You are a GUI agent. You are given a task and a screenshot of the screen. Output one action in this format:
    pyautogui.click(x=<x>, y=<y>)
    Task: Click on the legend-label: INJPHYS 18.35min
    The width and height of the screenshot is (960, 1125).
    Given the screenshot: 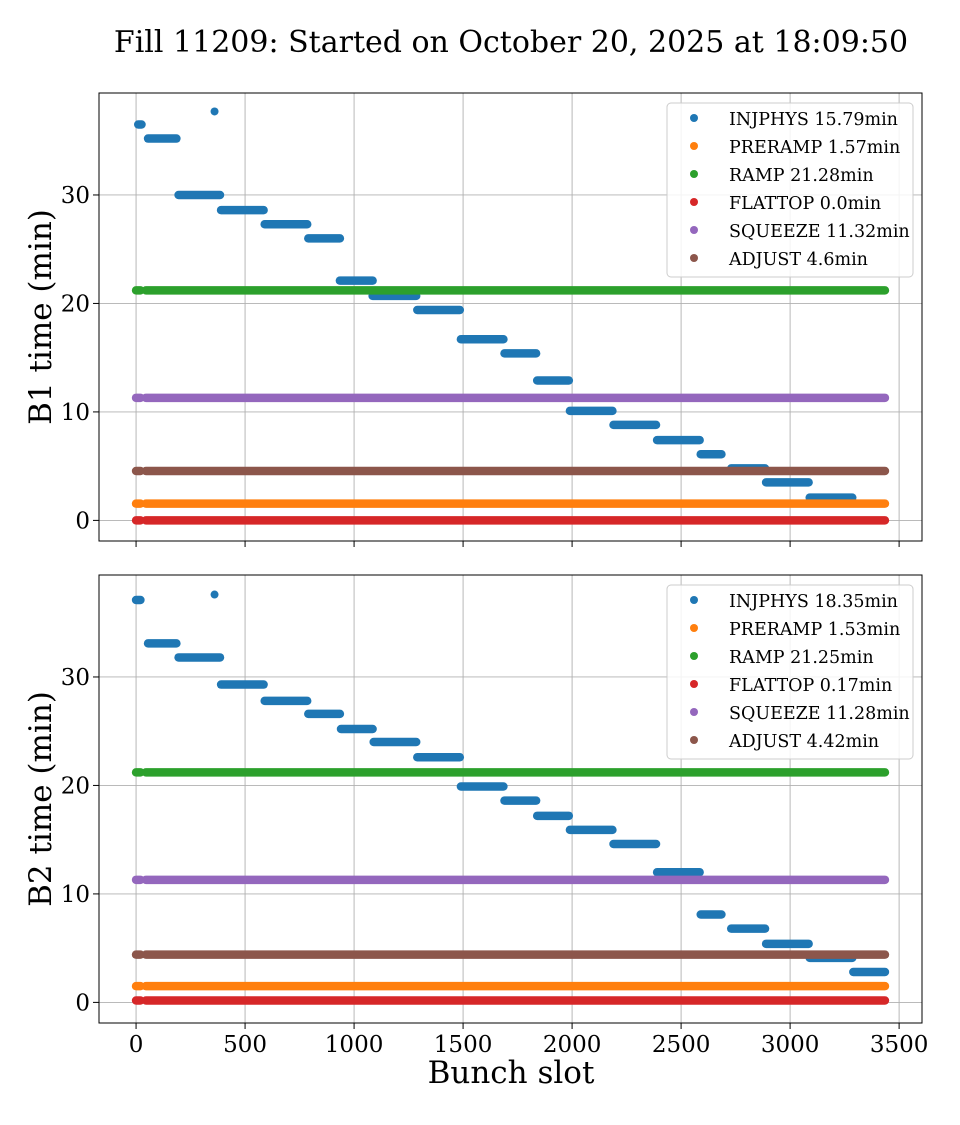 What is the action you would take?
    pyautogui.click(x=813, y=602)
    